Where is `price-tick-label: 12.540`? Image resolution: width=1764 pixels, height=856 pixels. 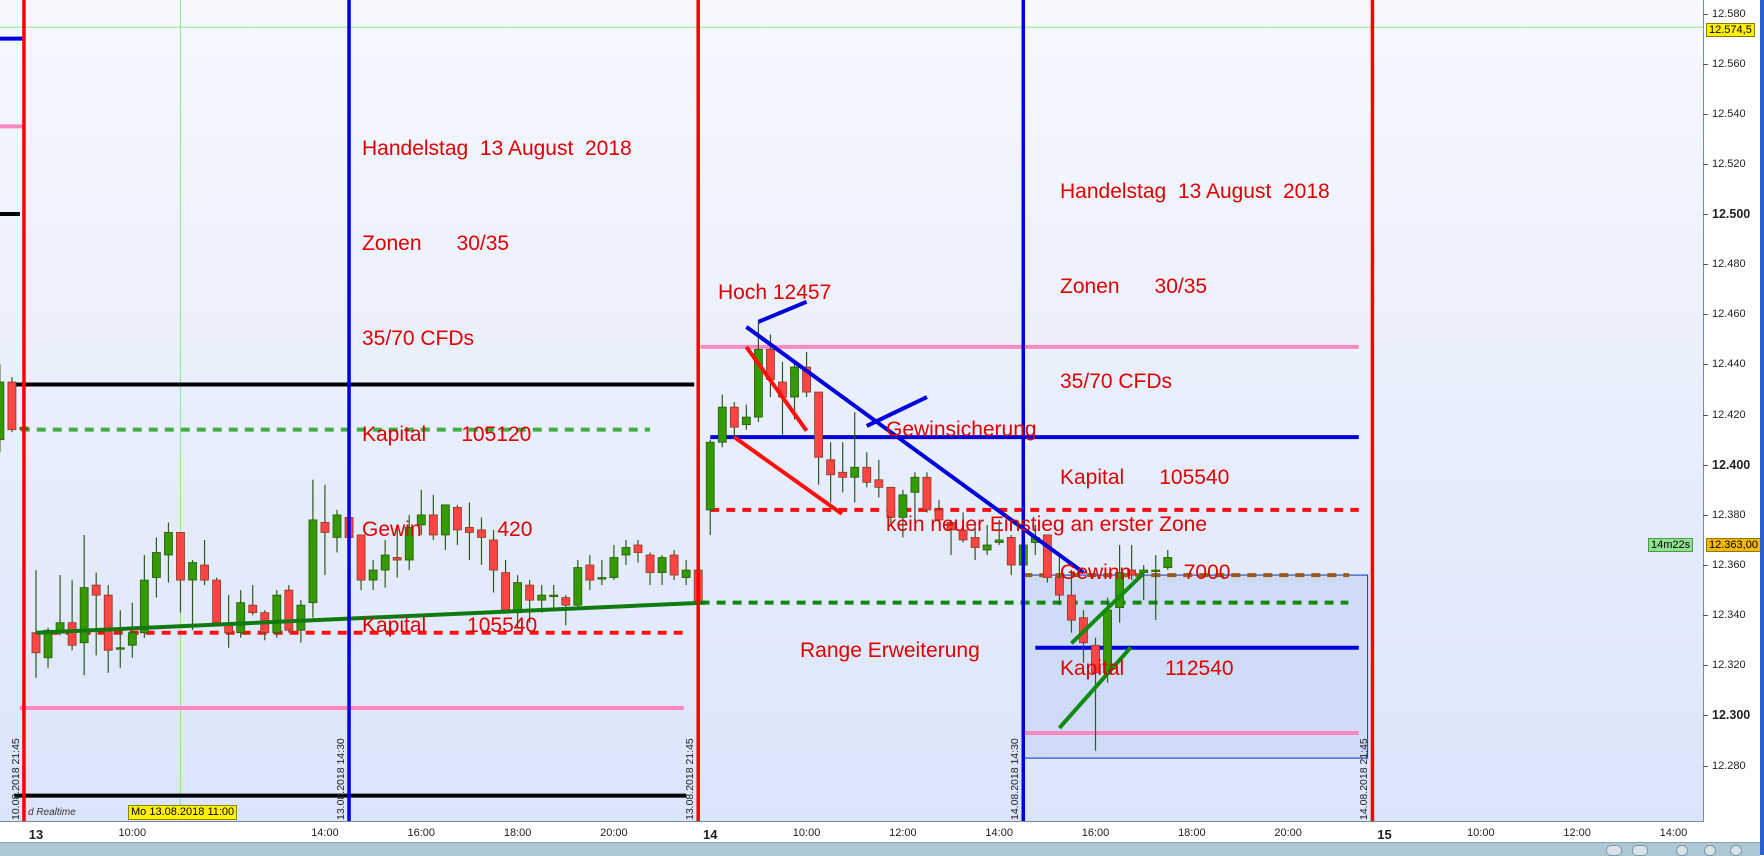 price-tick-label: 12.540 is located at coordinates (1729, 113).